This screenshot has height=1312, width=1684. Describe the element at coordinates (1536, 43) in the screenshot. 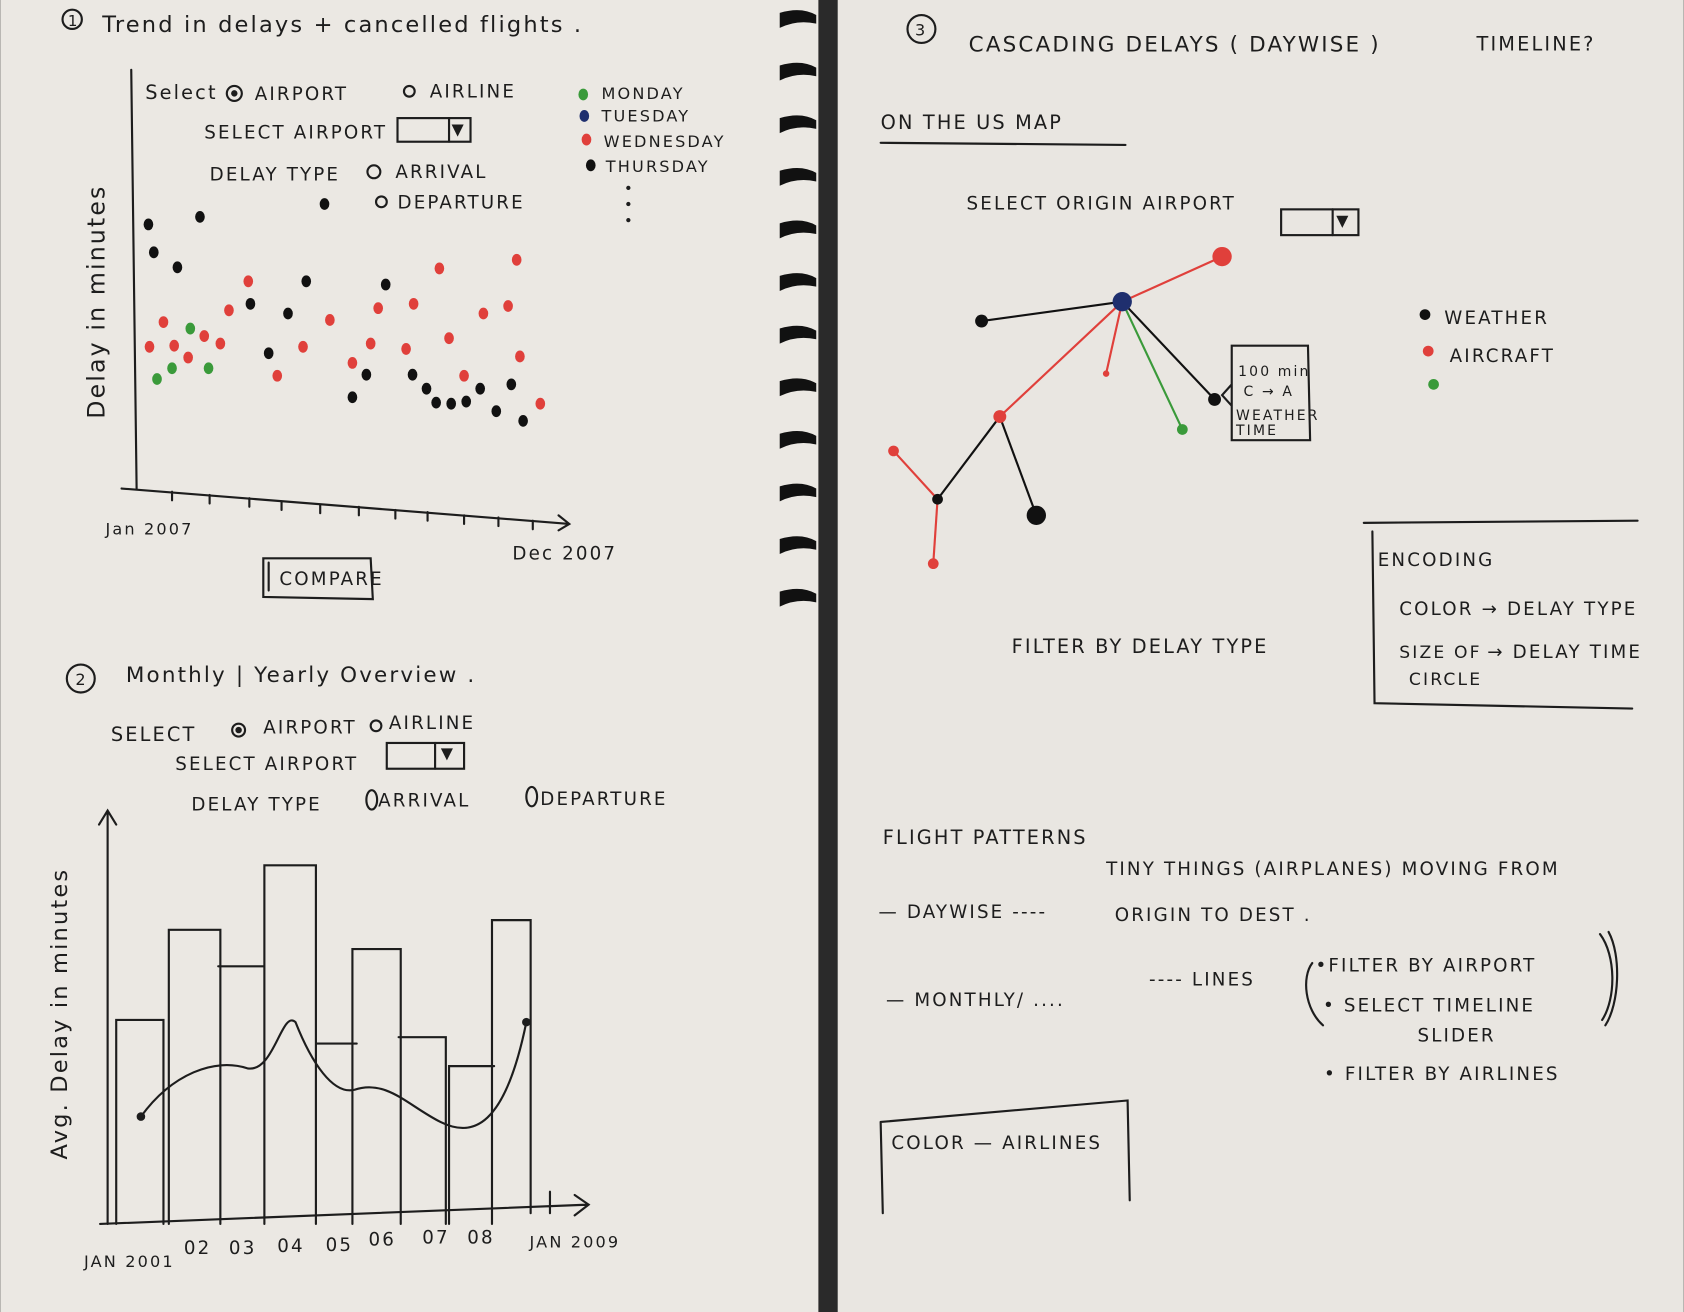

I see `sketch-label: TIMELINE?` at that location.